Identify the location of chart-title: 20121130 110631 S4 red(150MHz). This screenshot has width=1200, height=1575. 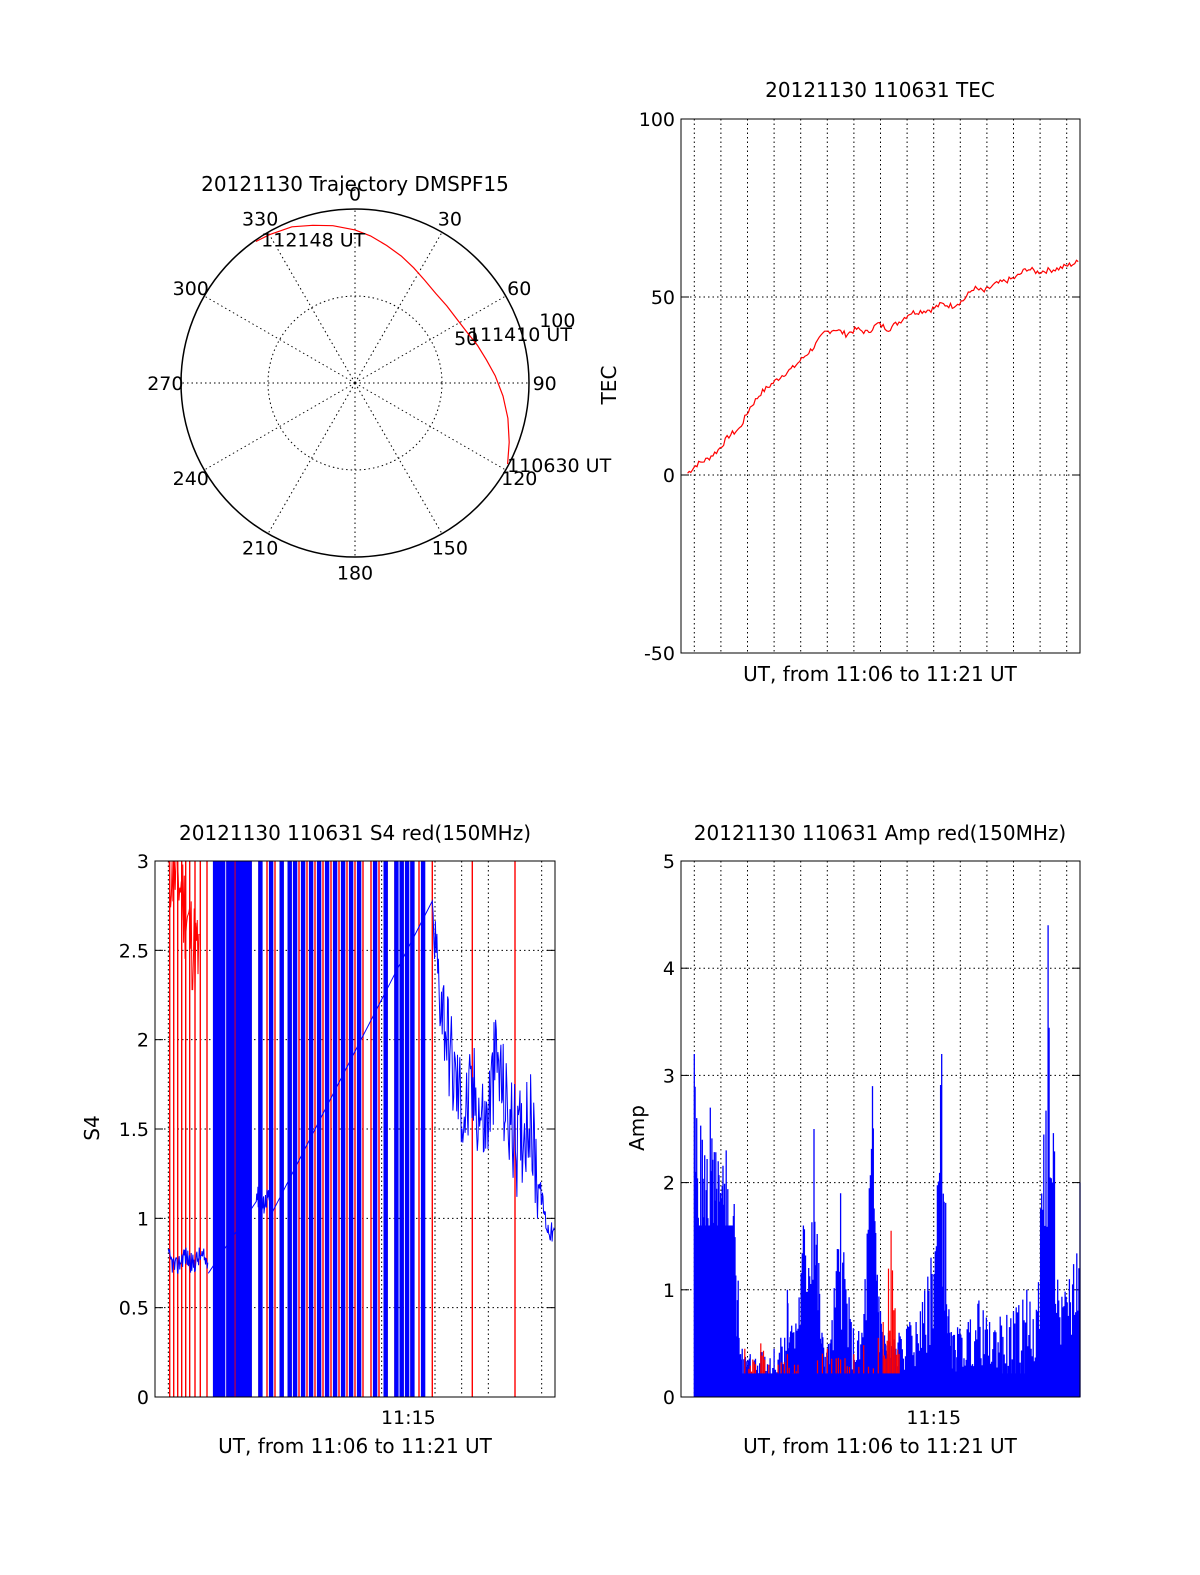
(355, 833).